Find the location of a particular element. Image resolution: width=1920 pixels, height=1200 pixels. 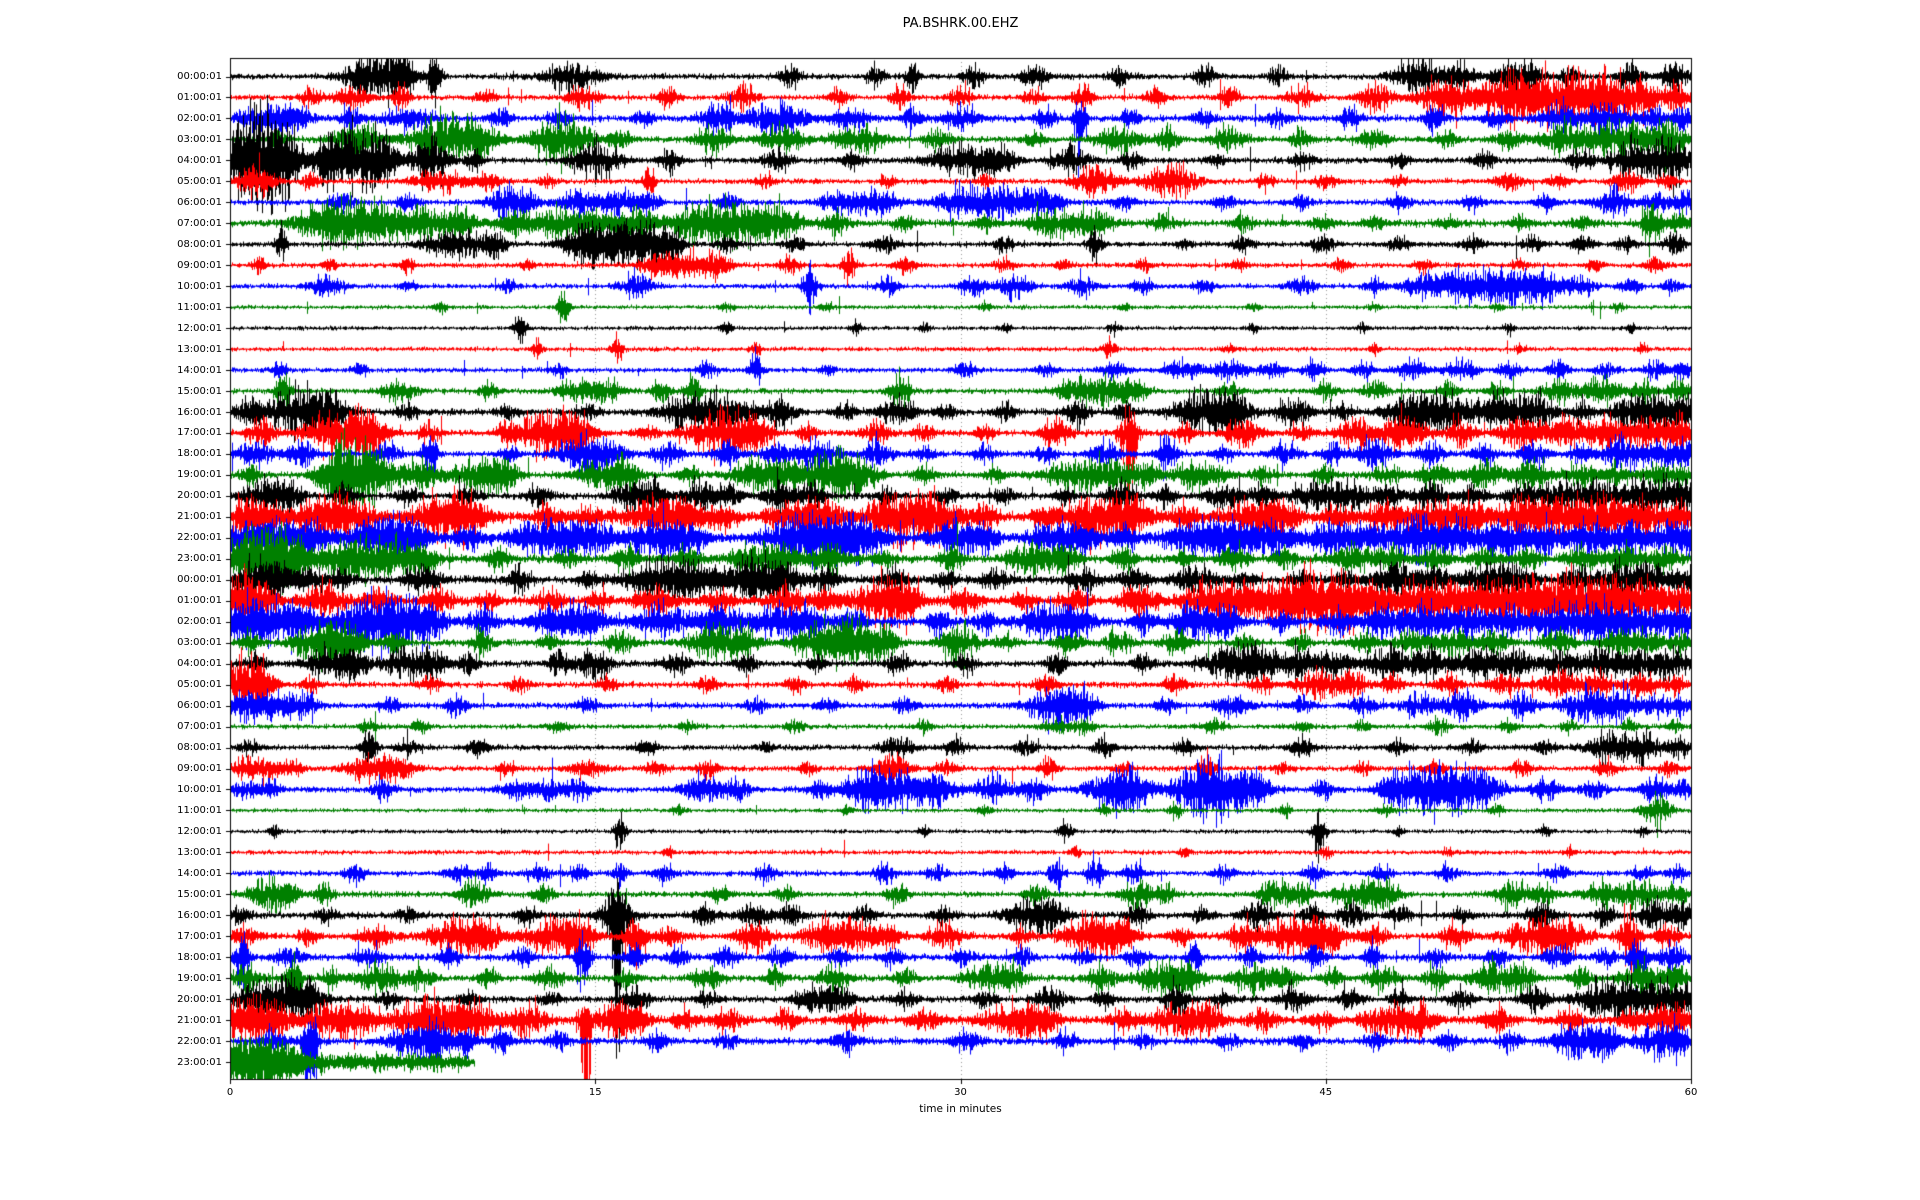

x-axis-label: time in minutes is located at coordinates (960, 1109).